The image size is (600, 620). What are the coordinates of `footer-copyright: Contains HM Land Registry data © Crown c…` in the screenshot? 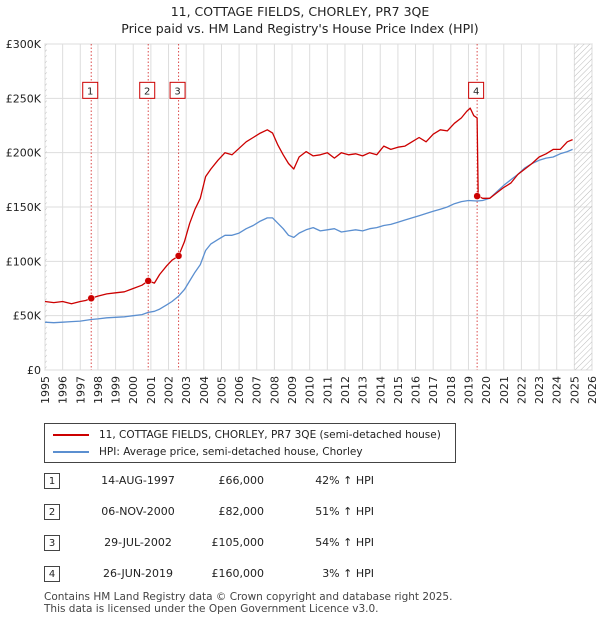 It's located at (248, 597).